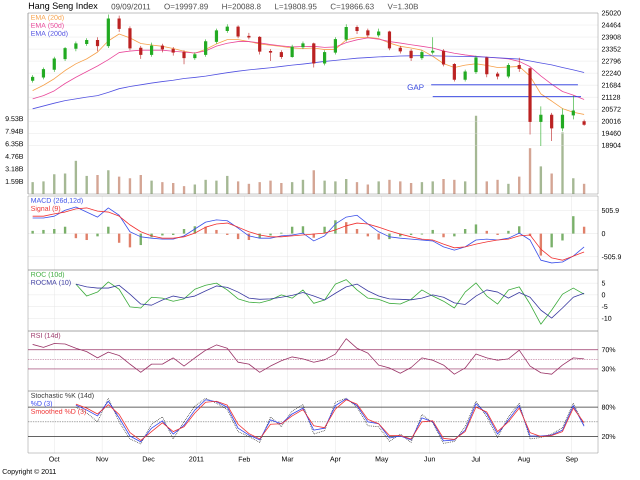 This screenshot has width=640, height=480. Describe the element at coordinates (241, 7) in the screenshot. I see `text: H=20088.8` at that location.